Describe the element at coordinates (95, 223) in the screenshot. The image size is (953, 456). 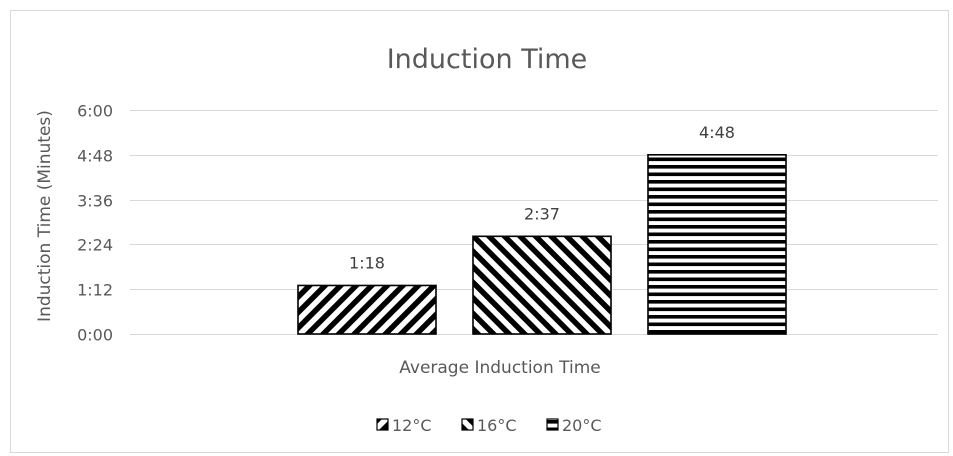
I see `y-axis-tick-labels: 0:00 1:12 2:24 3:36 4:48 6:00` at that location.